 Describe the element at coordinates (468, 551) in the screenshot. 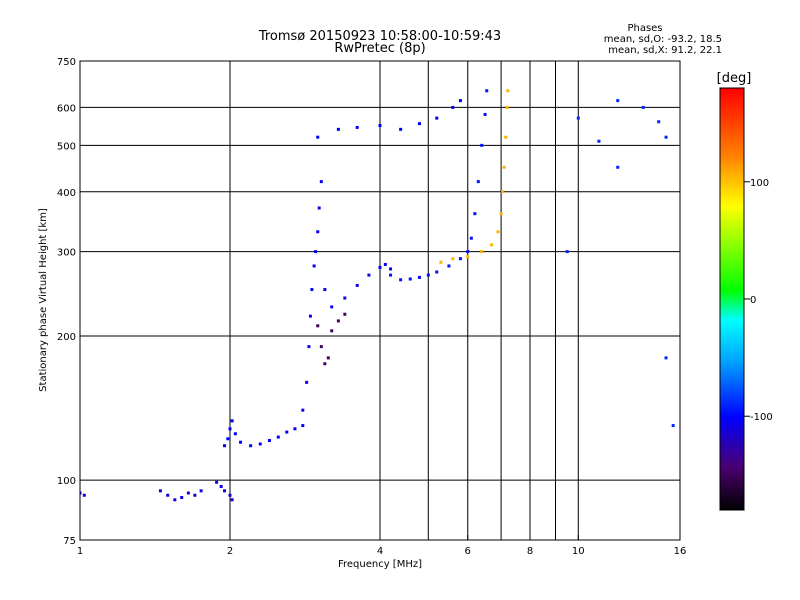

I see `x-tick-label: 6` at that location.